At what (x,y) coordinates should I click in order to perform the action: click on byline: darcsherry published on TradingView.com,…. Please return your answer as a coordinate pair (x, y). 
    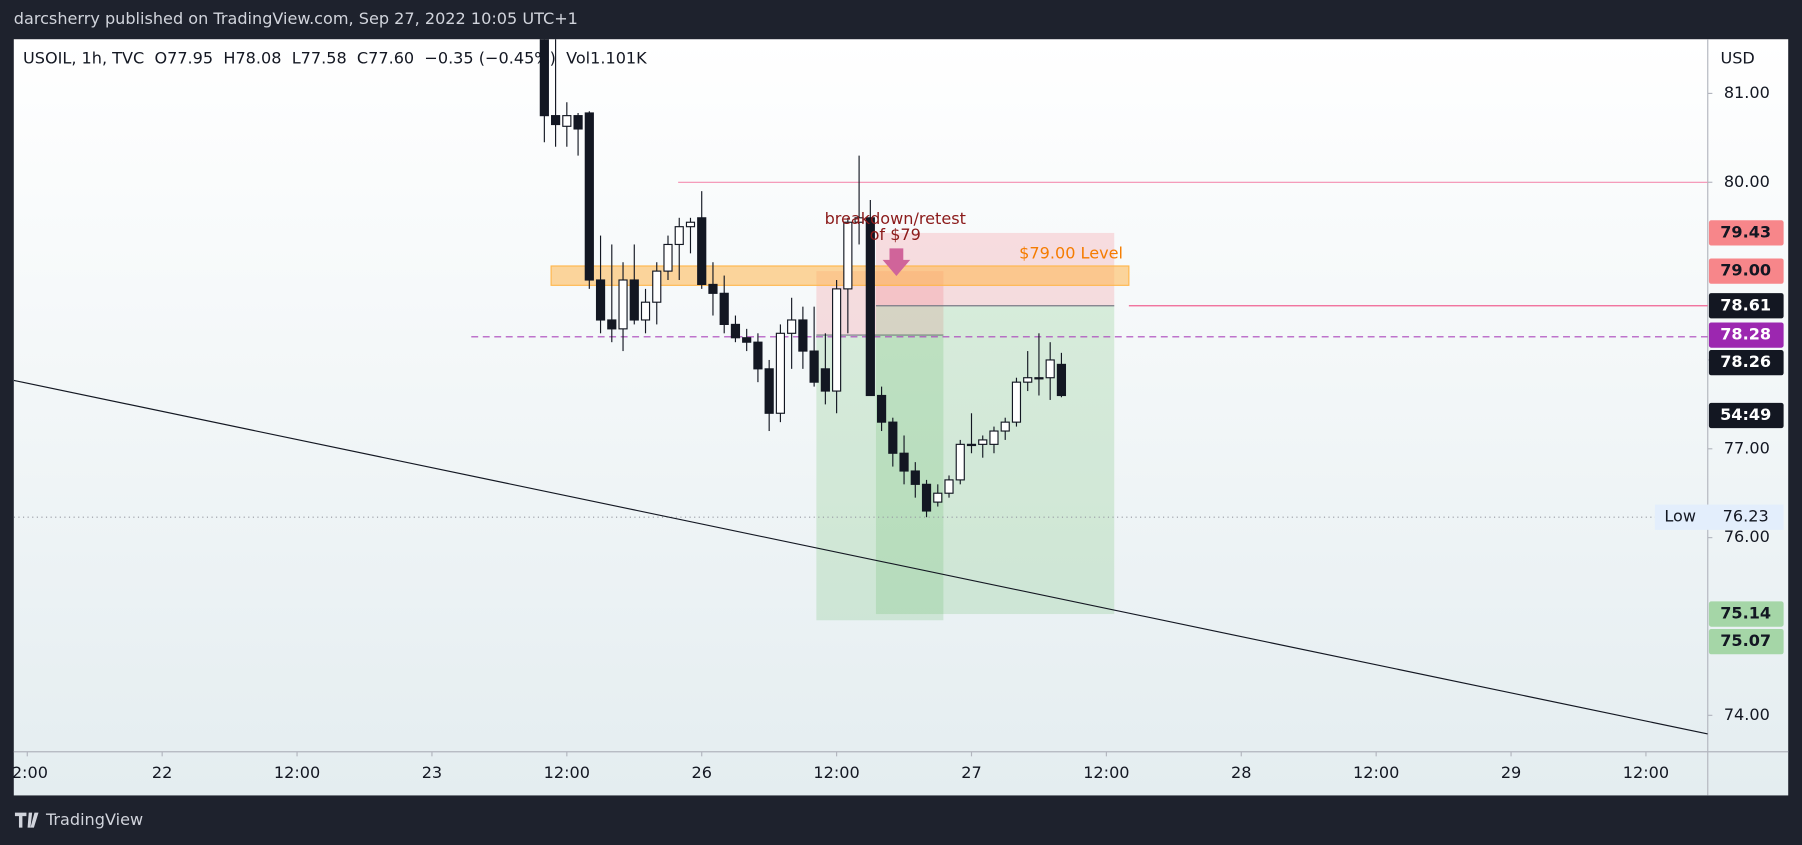
    Looking at the image, I should click on (296, 18).